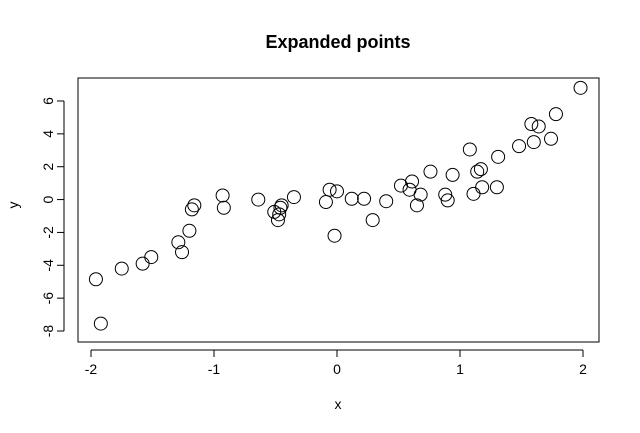 Image resolution: width=640 pixels, height=433 pixels. What do you see at coordinates (48, 298) in the screenshot?
I see `y-tick-label: -6` at bounding box center [48, 298].